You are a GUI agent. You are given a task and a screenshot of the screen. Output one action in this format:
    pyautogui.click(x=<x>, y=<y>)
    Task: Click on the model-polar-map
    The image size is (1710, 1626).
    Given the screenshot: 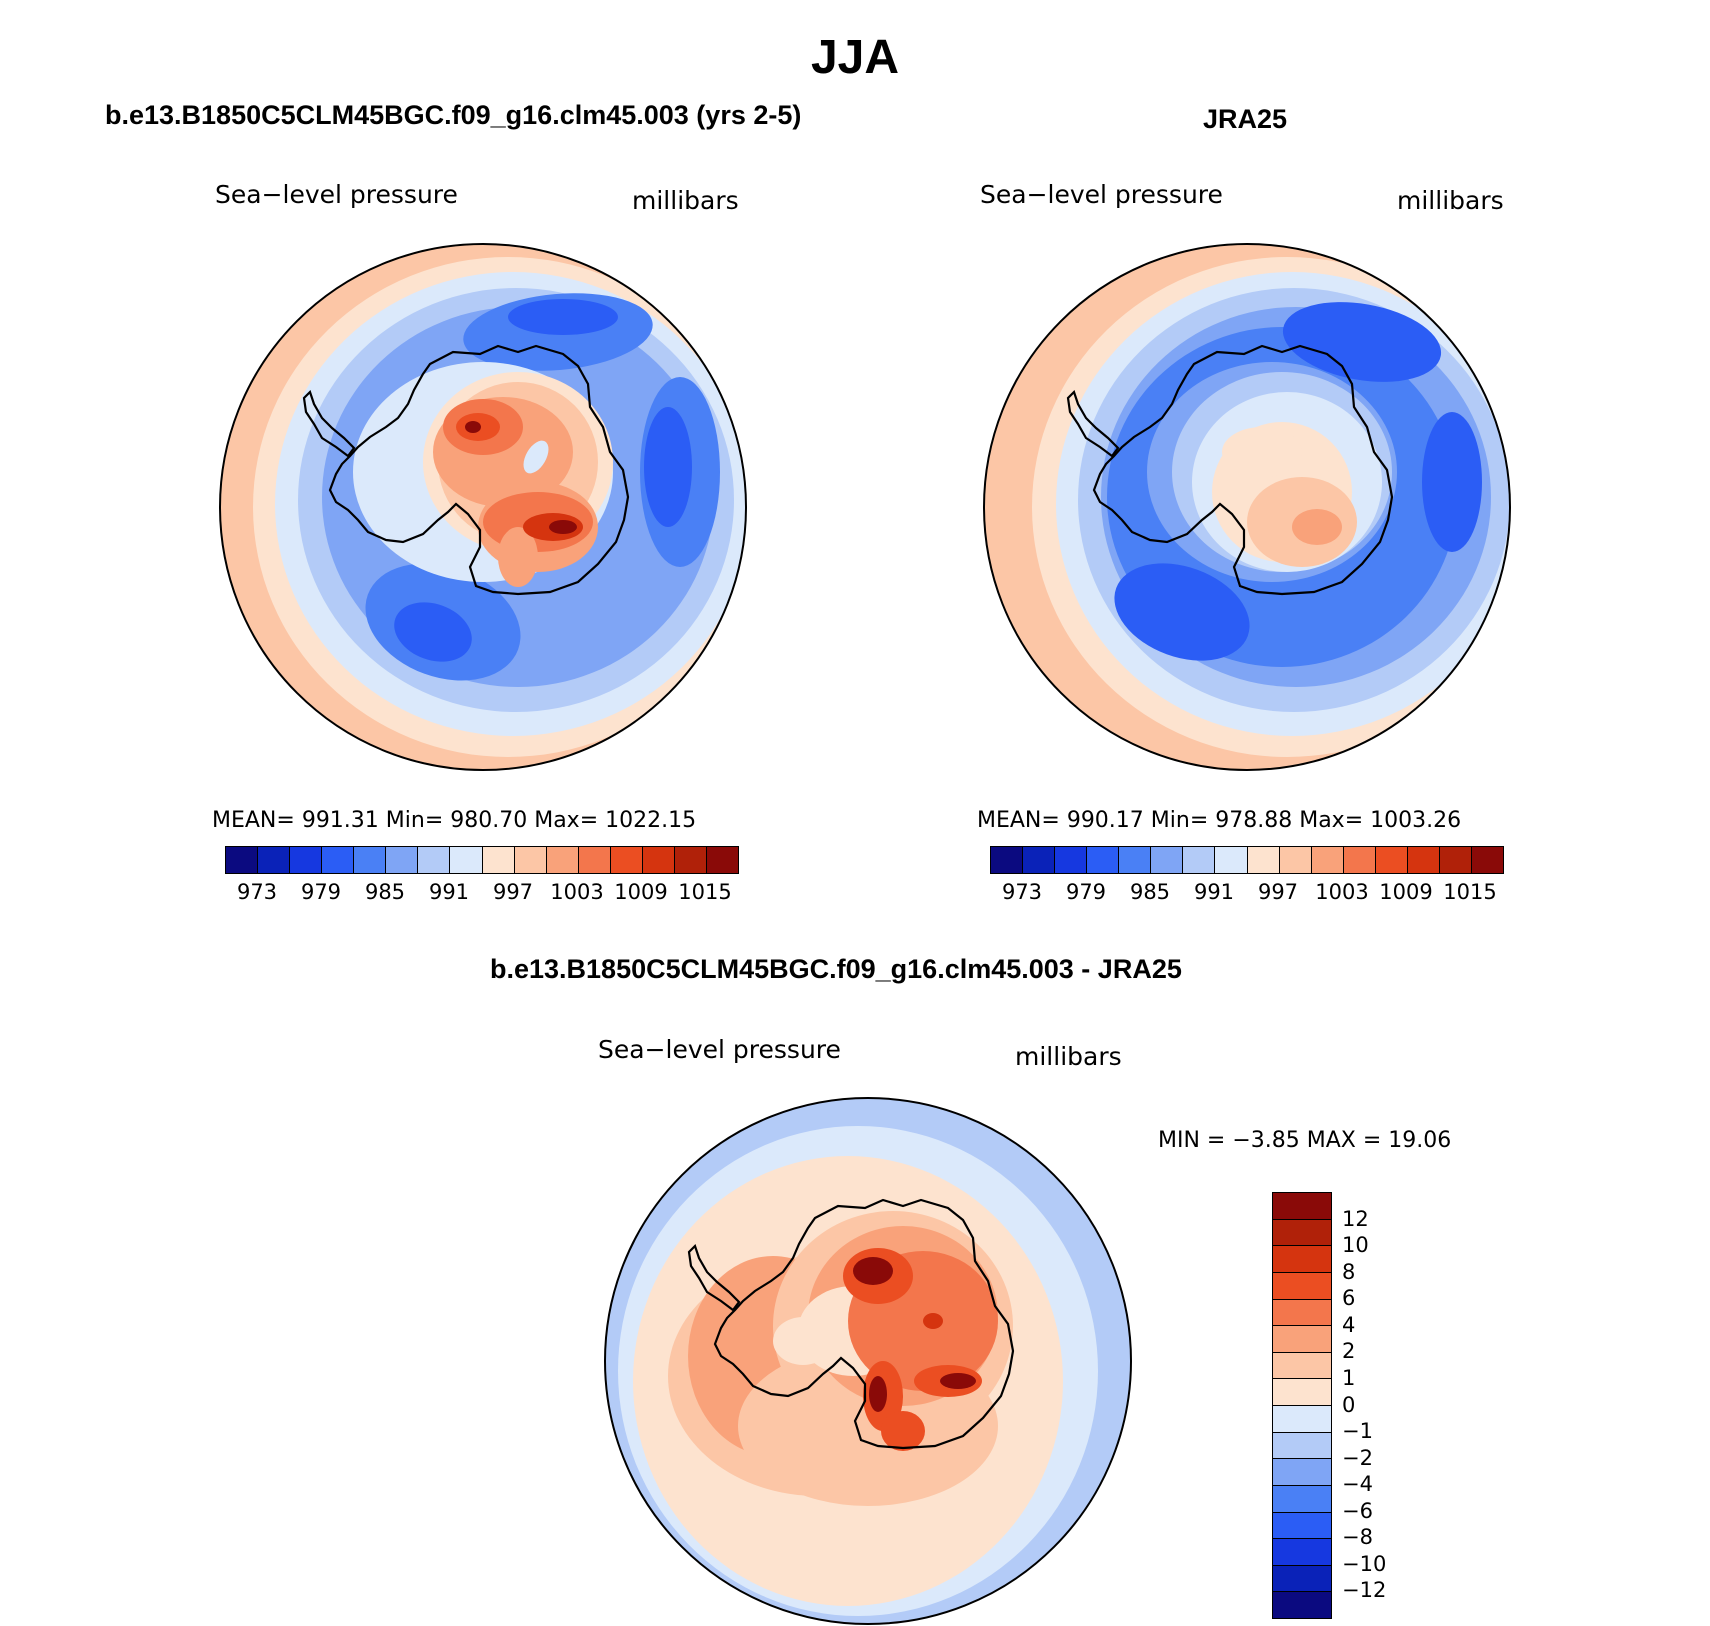 What is the action you would take?
    pyautogui.click(x=483, y=507)
    